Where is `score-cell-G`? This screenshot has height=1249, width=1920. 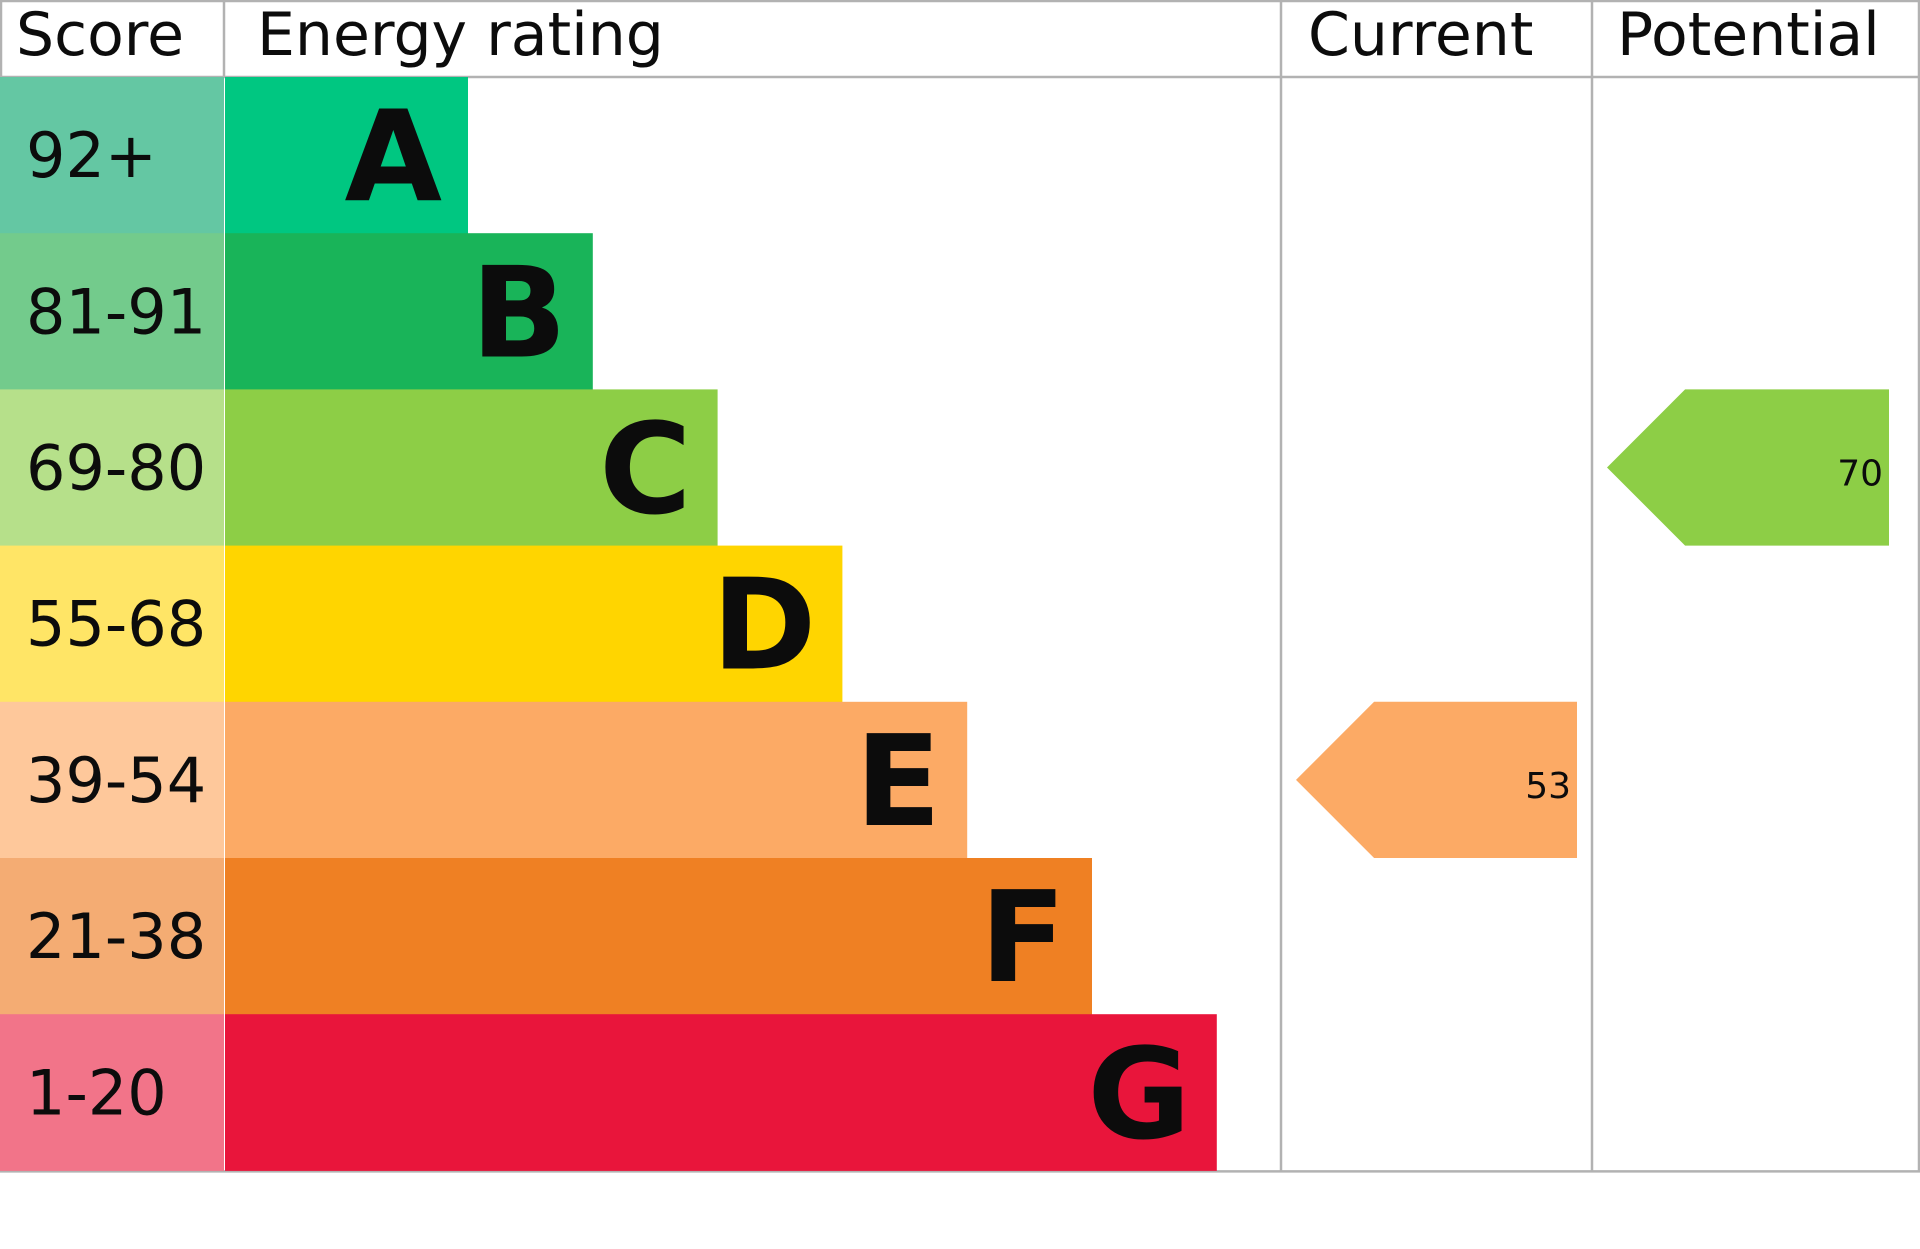
score-cell-G is located at coordinates (112, 1092).